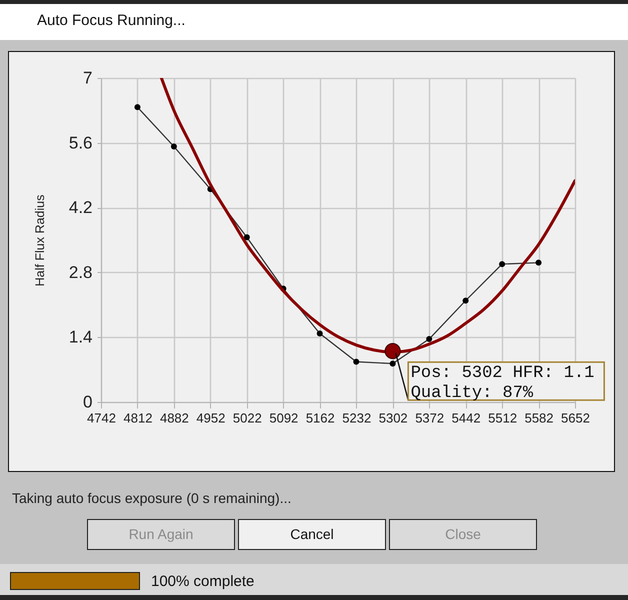 Image resolution: width=628 pixels, height=600 pixels. I want to click on y-tick-label: 0, so click(87, 402).